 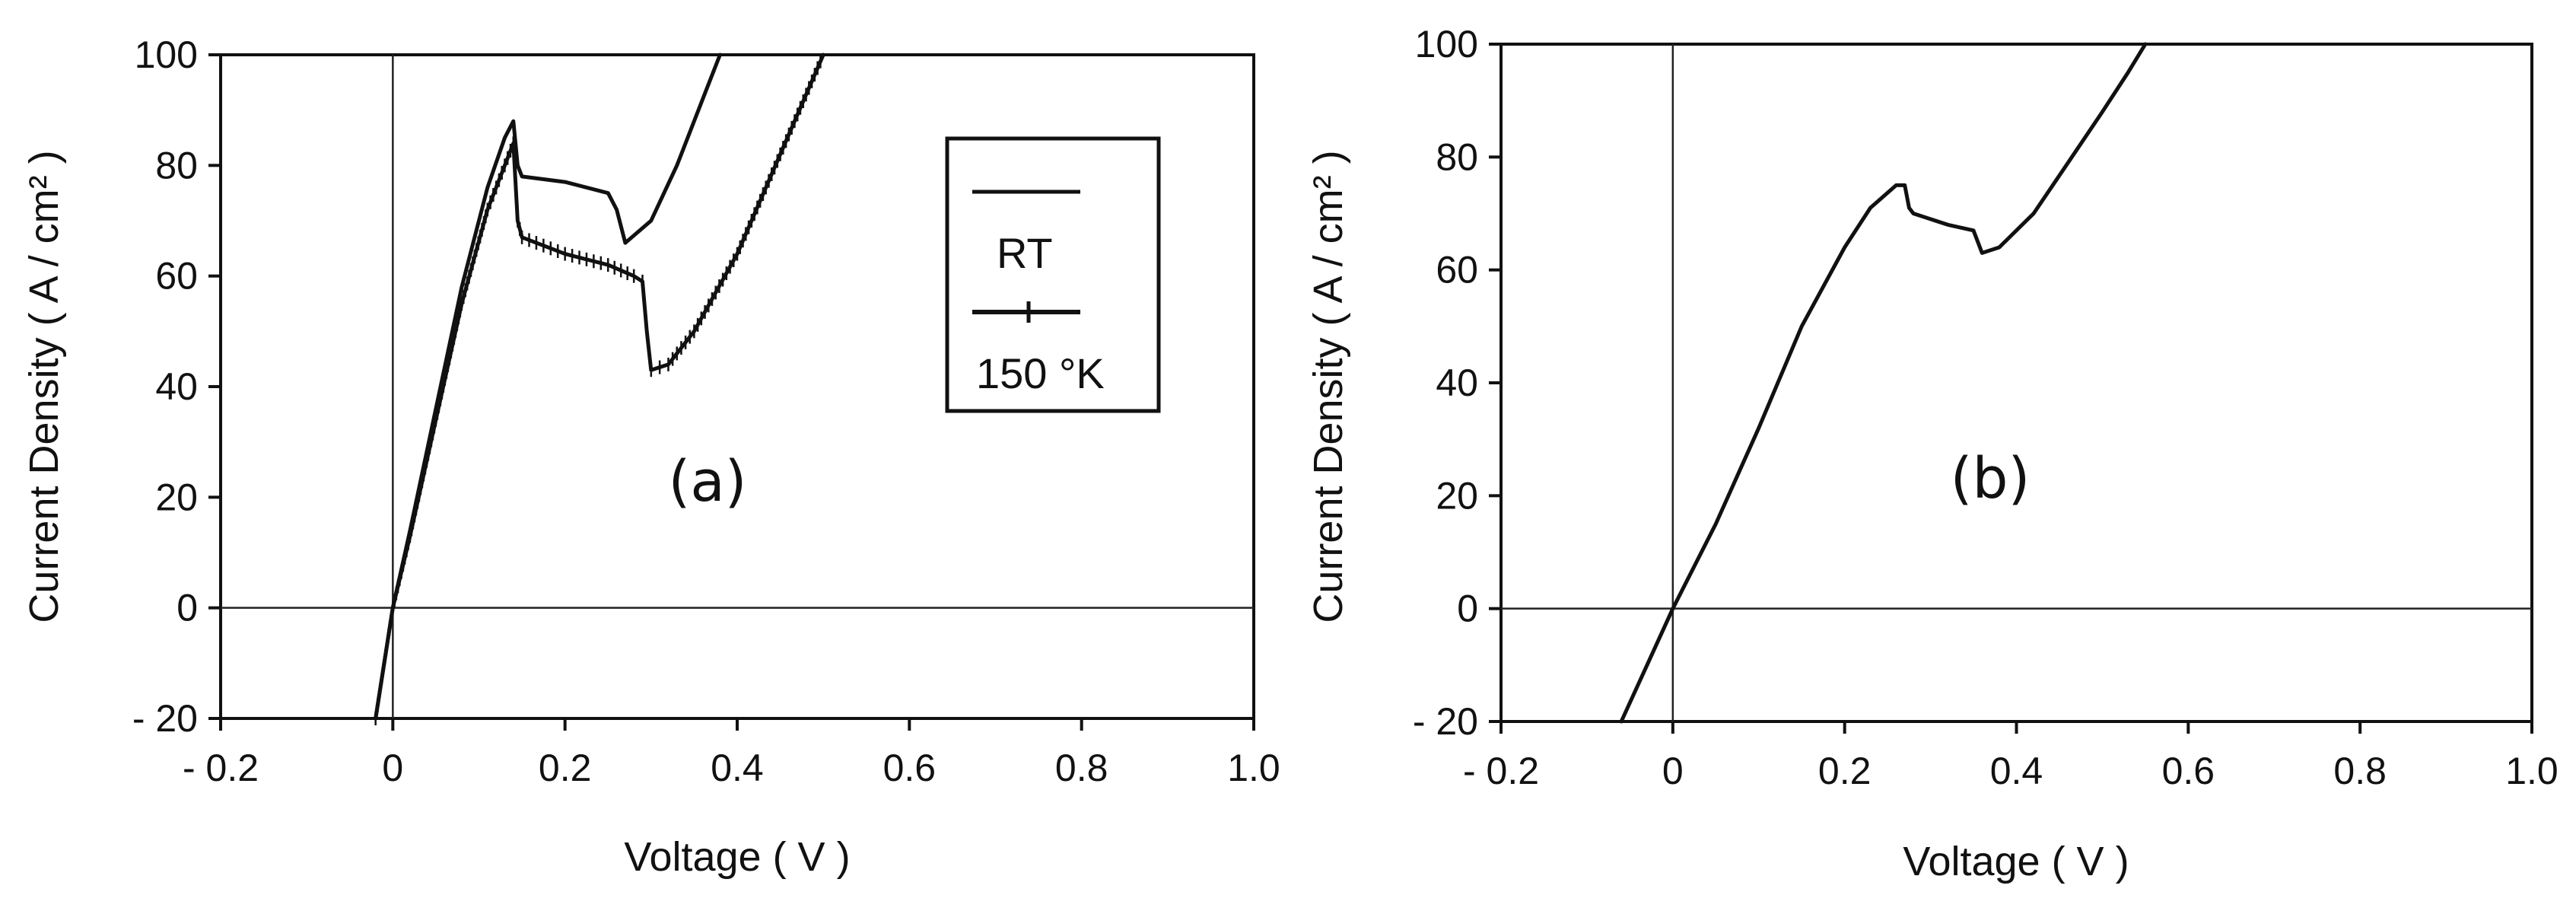 I want to click on panel-b-y-ticks: - 20 0 20 40 60 80 100, so click(x=1457, y=383).